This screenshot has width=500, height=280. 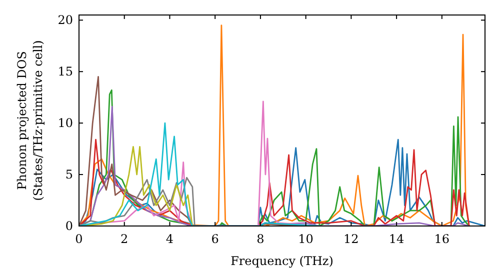 What do you see at coordinates (69, 175) in the screenshot?
I see `y-tick-label: 5` at bounding box center [69, 175].